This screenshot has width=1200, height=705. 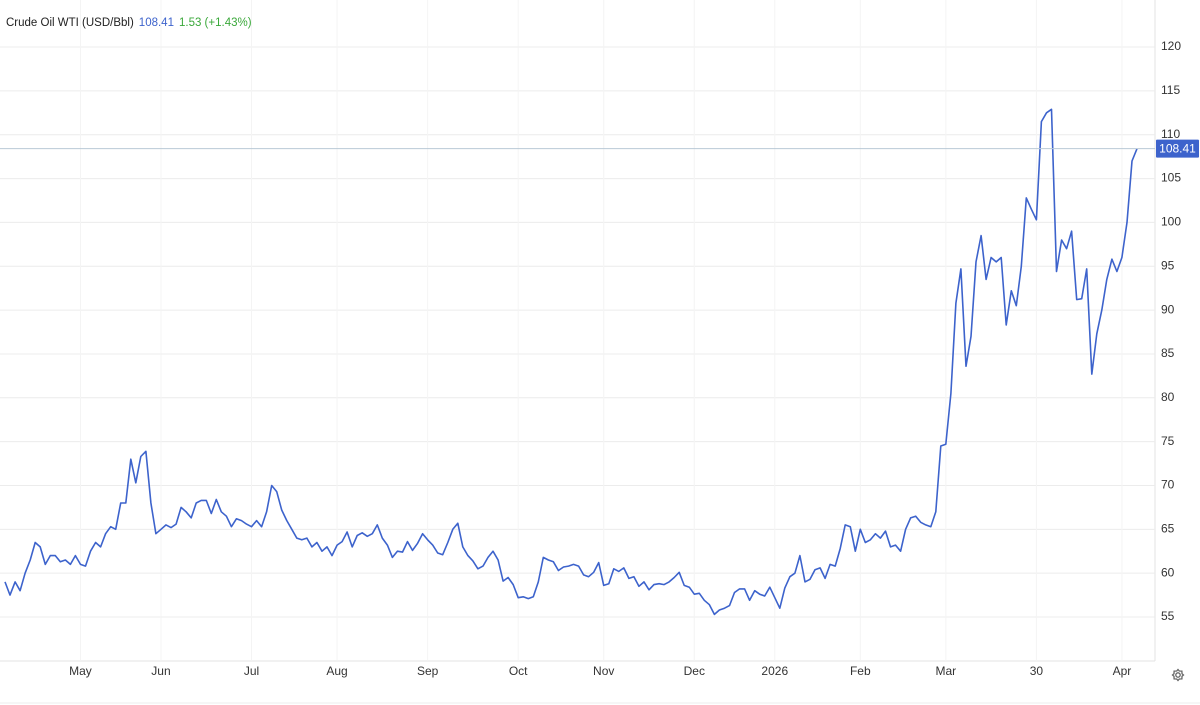 I want to click on last-price-label: 108.41, so click(x=1177, y=148).